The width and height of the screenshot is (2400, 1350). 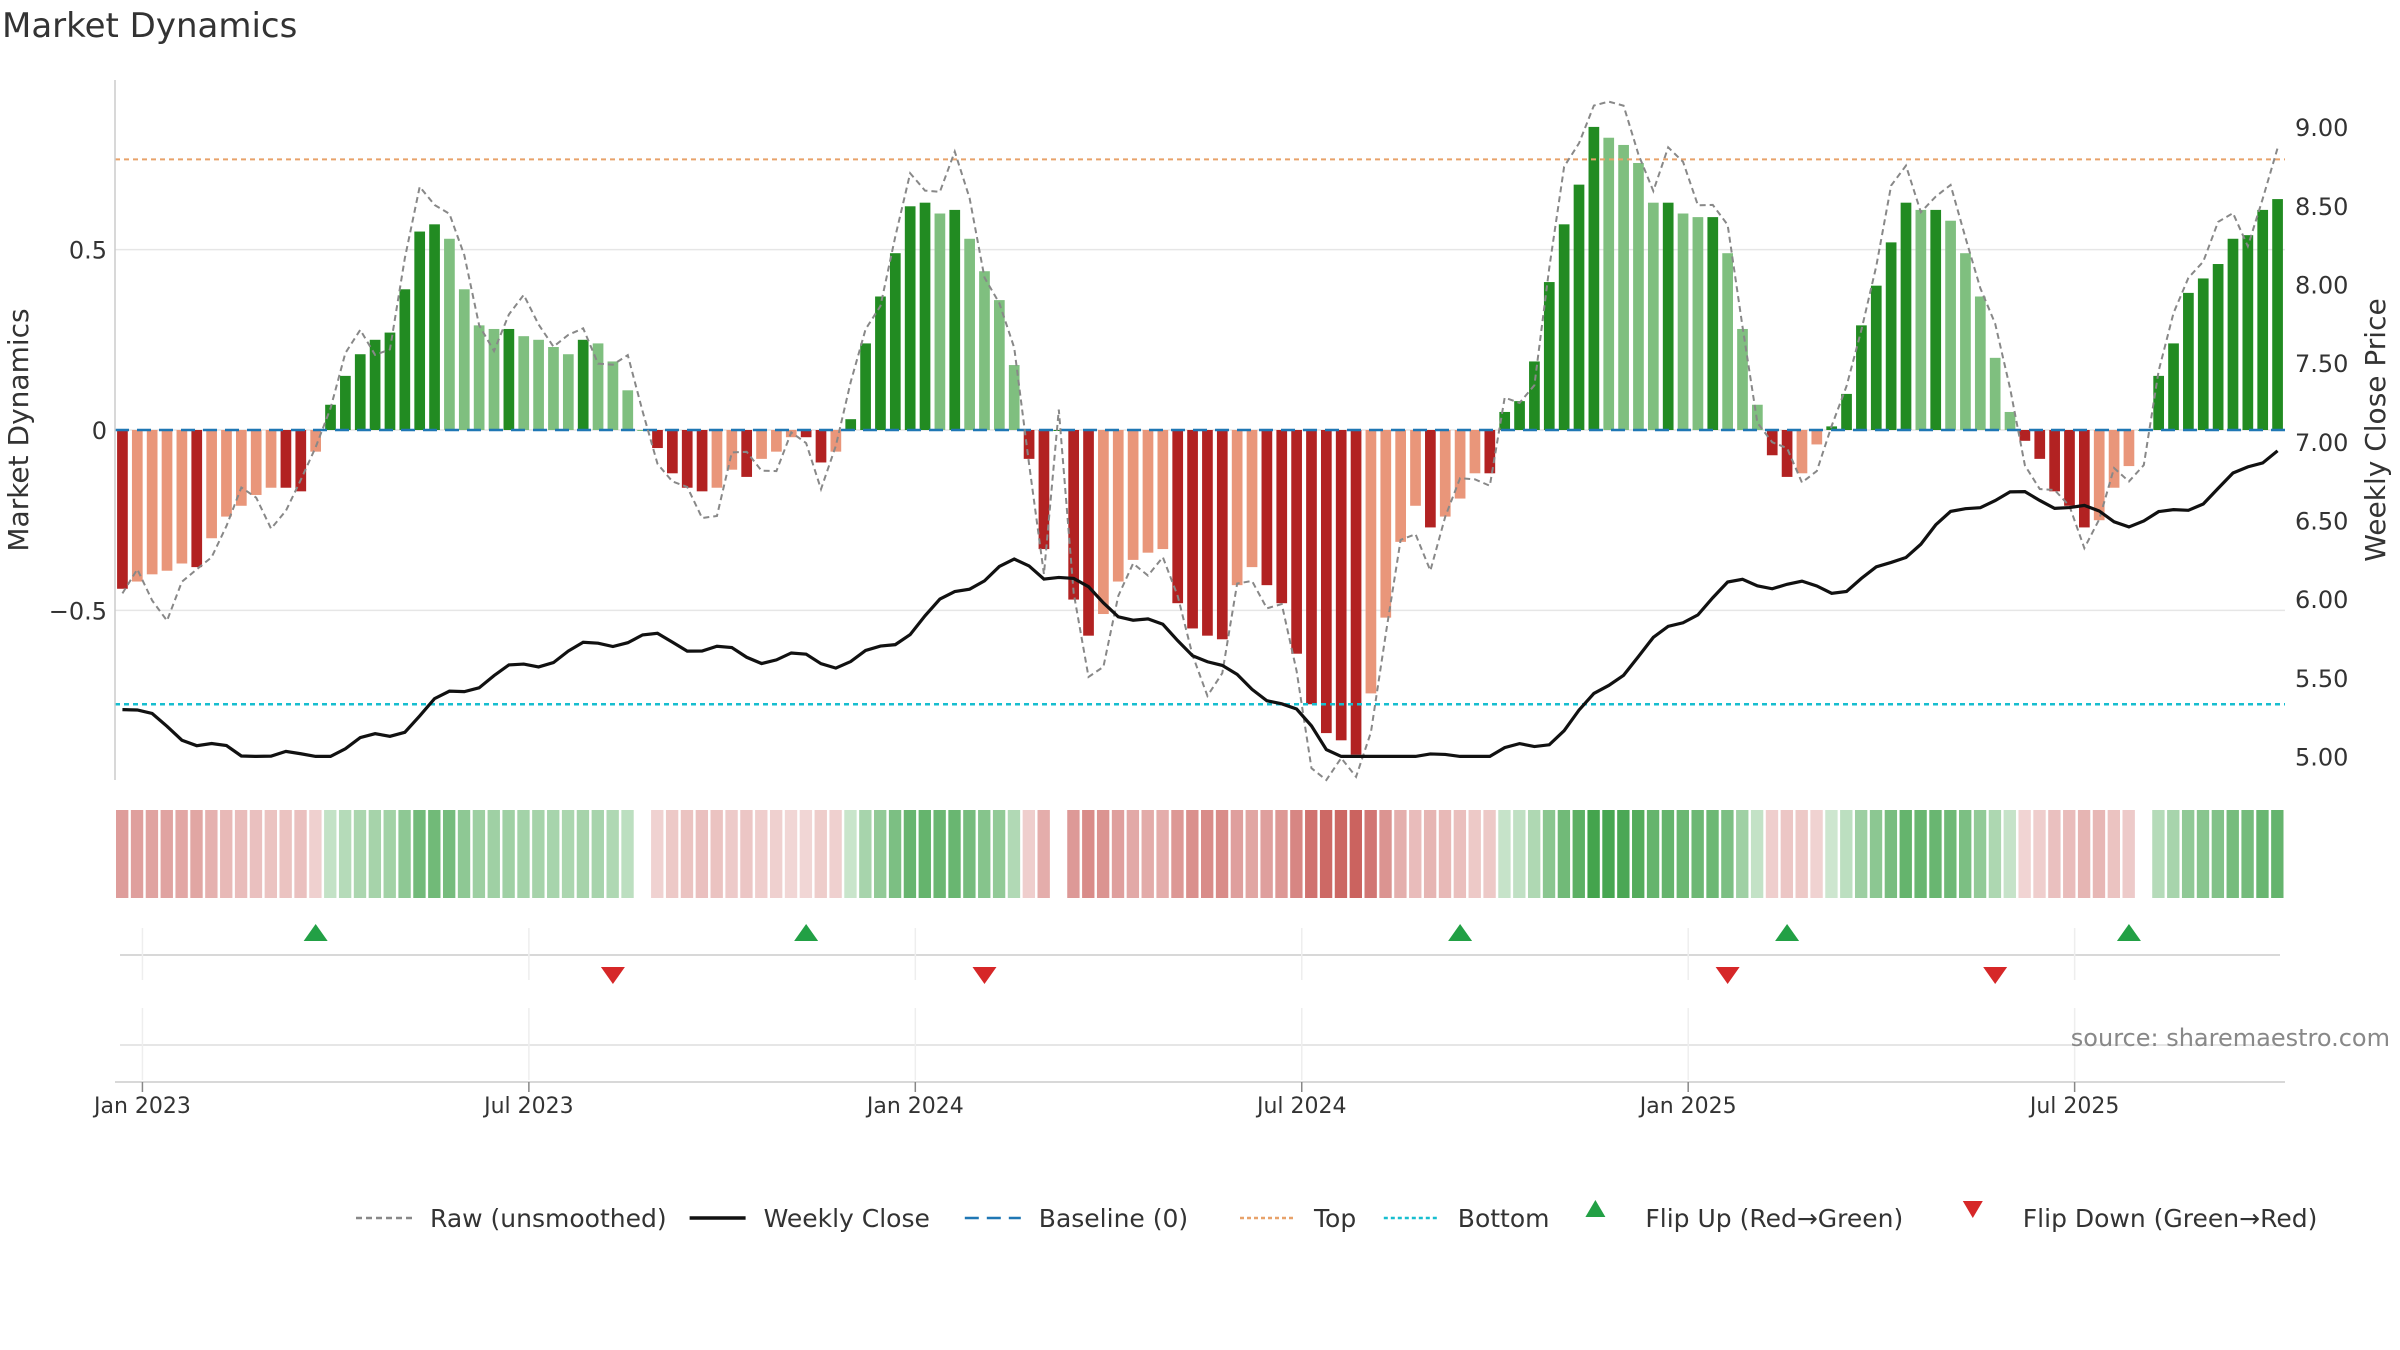 What do you see at coordinates (88, 251) in the screenshot?
I see `y-left-tick-label: 0.5` at bounding box center [88, 251].